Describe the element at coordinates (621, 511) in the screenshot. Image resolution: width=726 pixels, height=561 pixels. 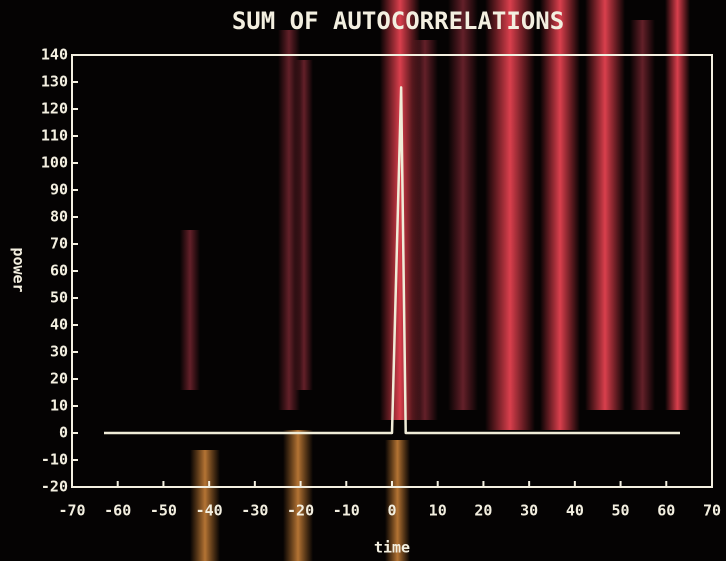
I see `x-tick-label: 50` at that location.